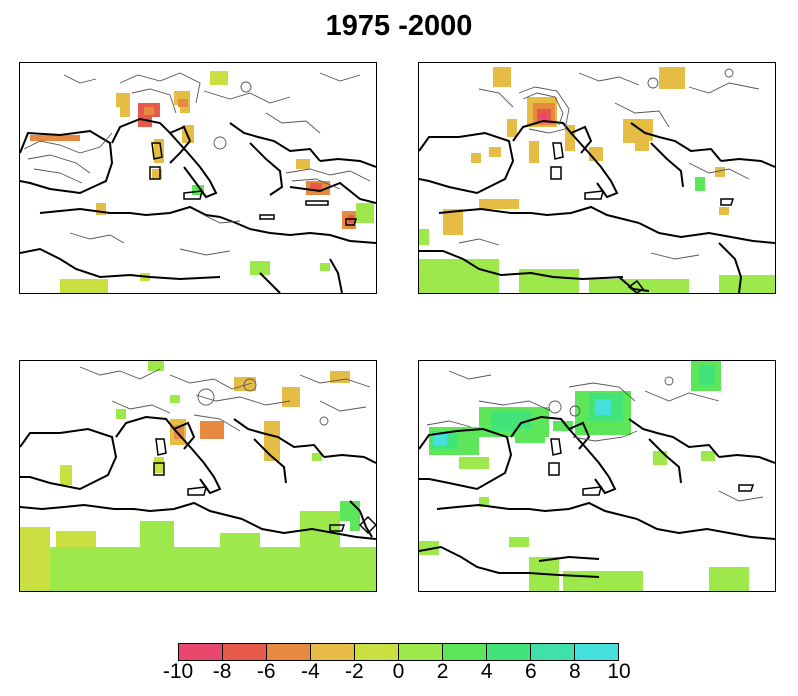 This screenshot has width=798, height=696. I want to click on colorbar-tick-label: -8, so click(222, 671).